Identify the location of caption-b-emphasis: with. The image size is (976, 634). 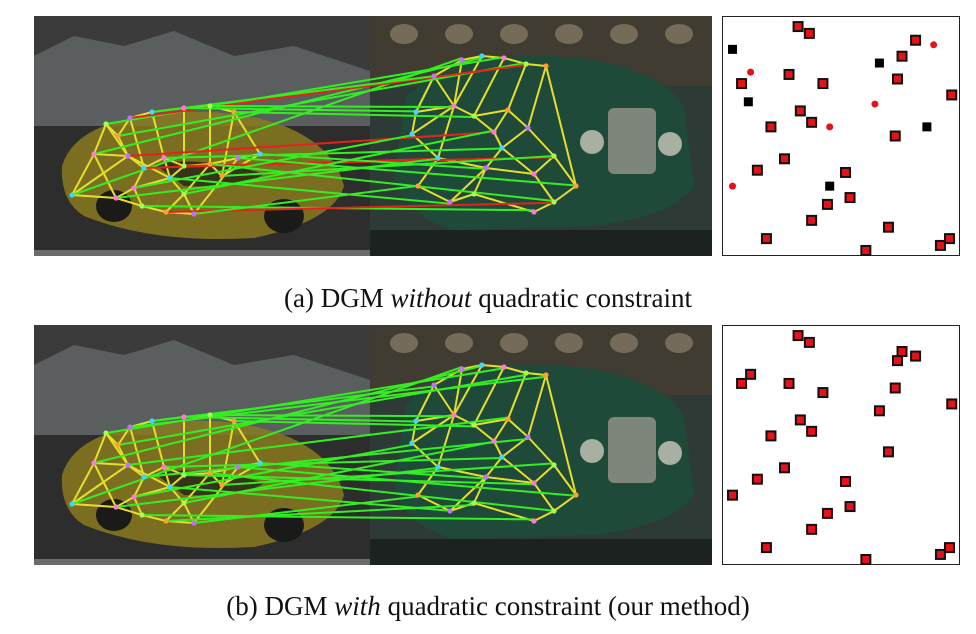
(357, 606).